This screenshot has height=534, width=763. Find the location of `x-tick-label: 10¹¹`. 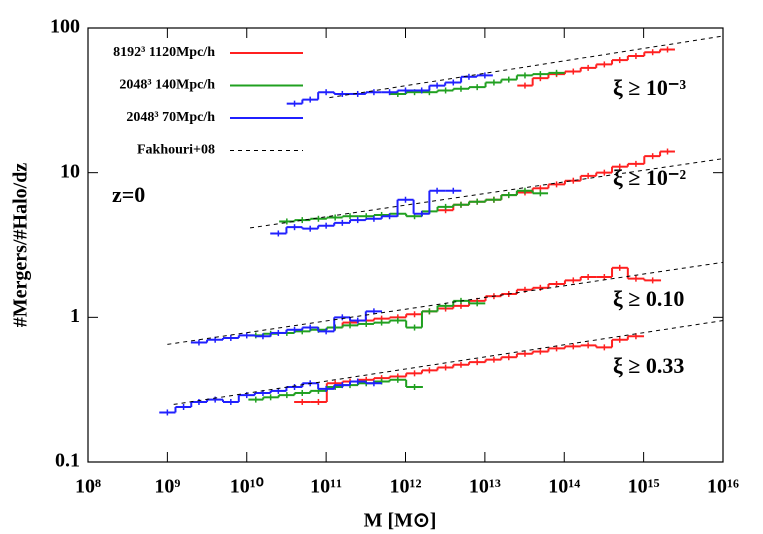

x-tick-label: 10¹¹ is located at coordinates (326, 487).